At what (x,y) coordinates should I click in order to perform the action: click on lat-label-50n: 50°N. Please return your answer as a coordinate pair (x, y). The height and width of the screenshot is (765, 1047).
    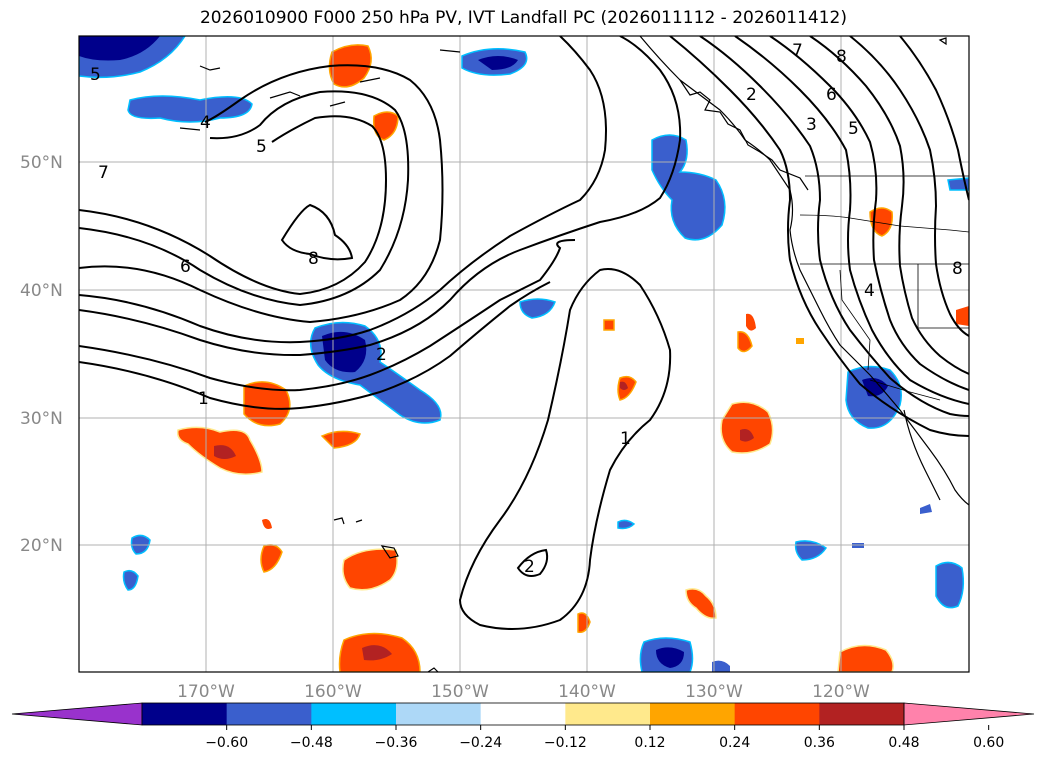
    Looking at the image, I should click on (41, 163).